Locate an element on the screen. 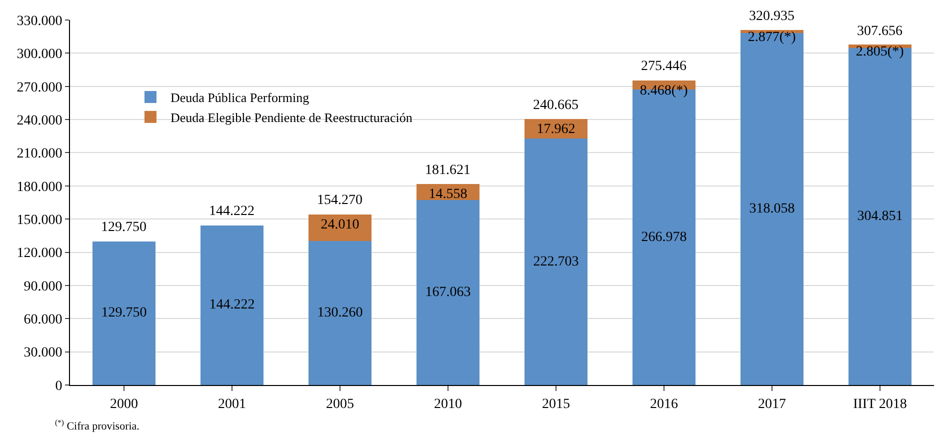 The width and height of the screenshot is (944, 447). total-label: 320.935 is located at coordinates (771, 16).